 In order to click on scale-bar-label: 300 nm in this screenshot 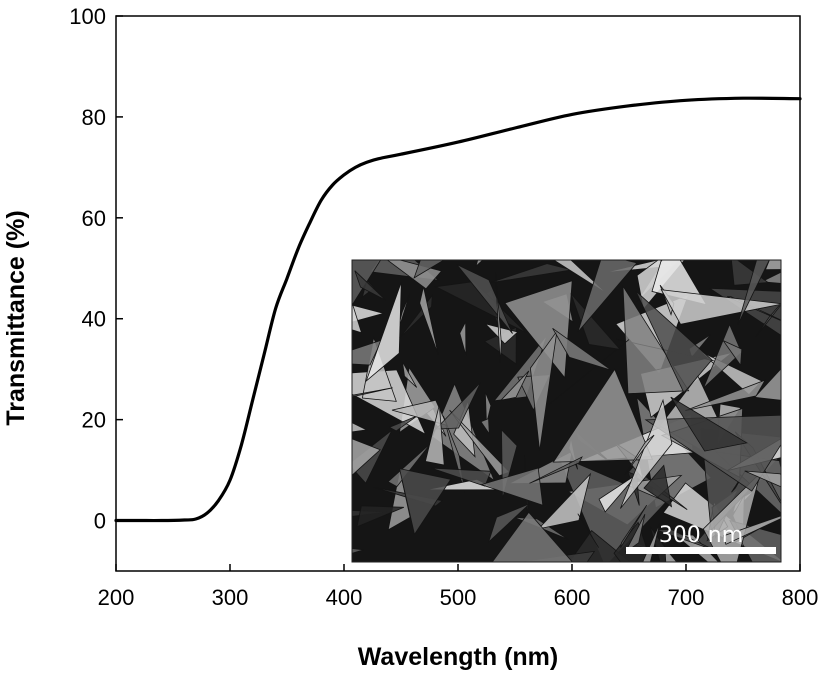, I will do `click(701, 535)`.